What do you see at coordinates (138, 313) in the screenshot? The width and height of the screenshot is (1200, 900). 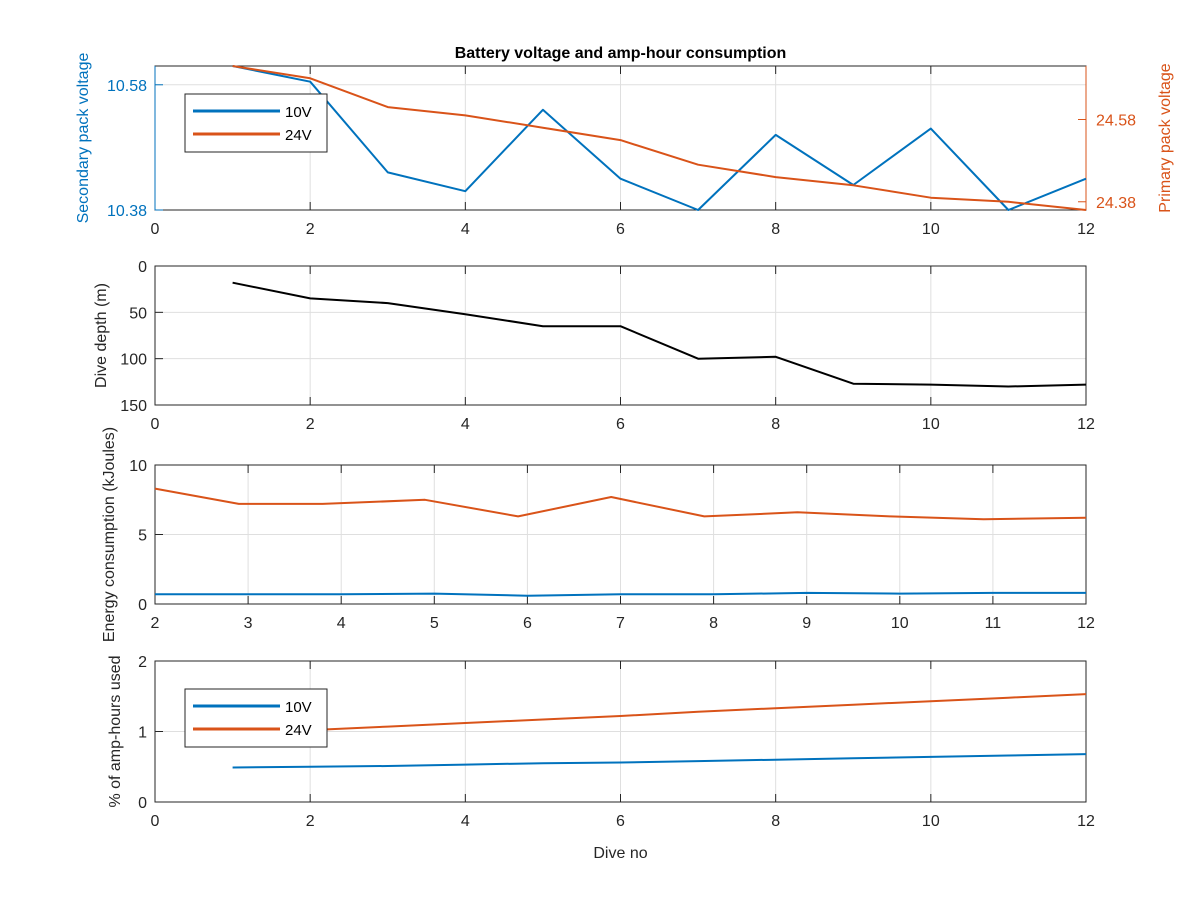 I see `y-tick-label: 50` at bounding box center [138, 313].